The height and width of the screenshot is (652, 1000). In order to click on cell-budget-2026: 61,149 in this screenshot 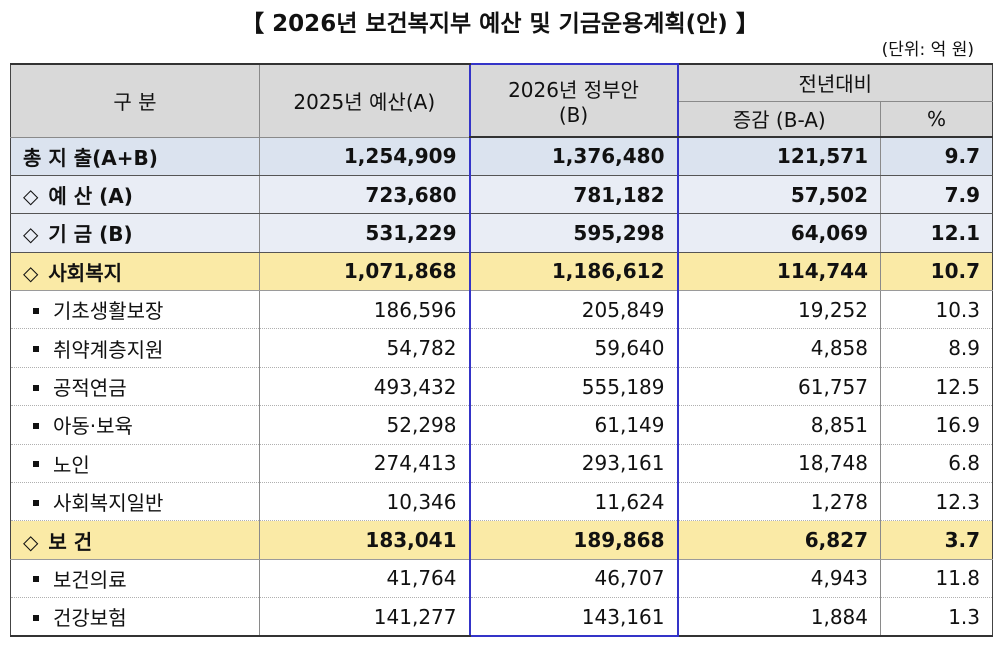, I will do `click(573, 425)`.